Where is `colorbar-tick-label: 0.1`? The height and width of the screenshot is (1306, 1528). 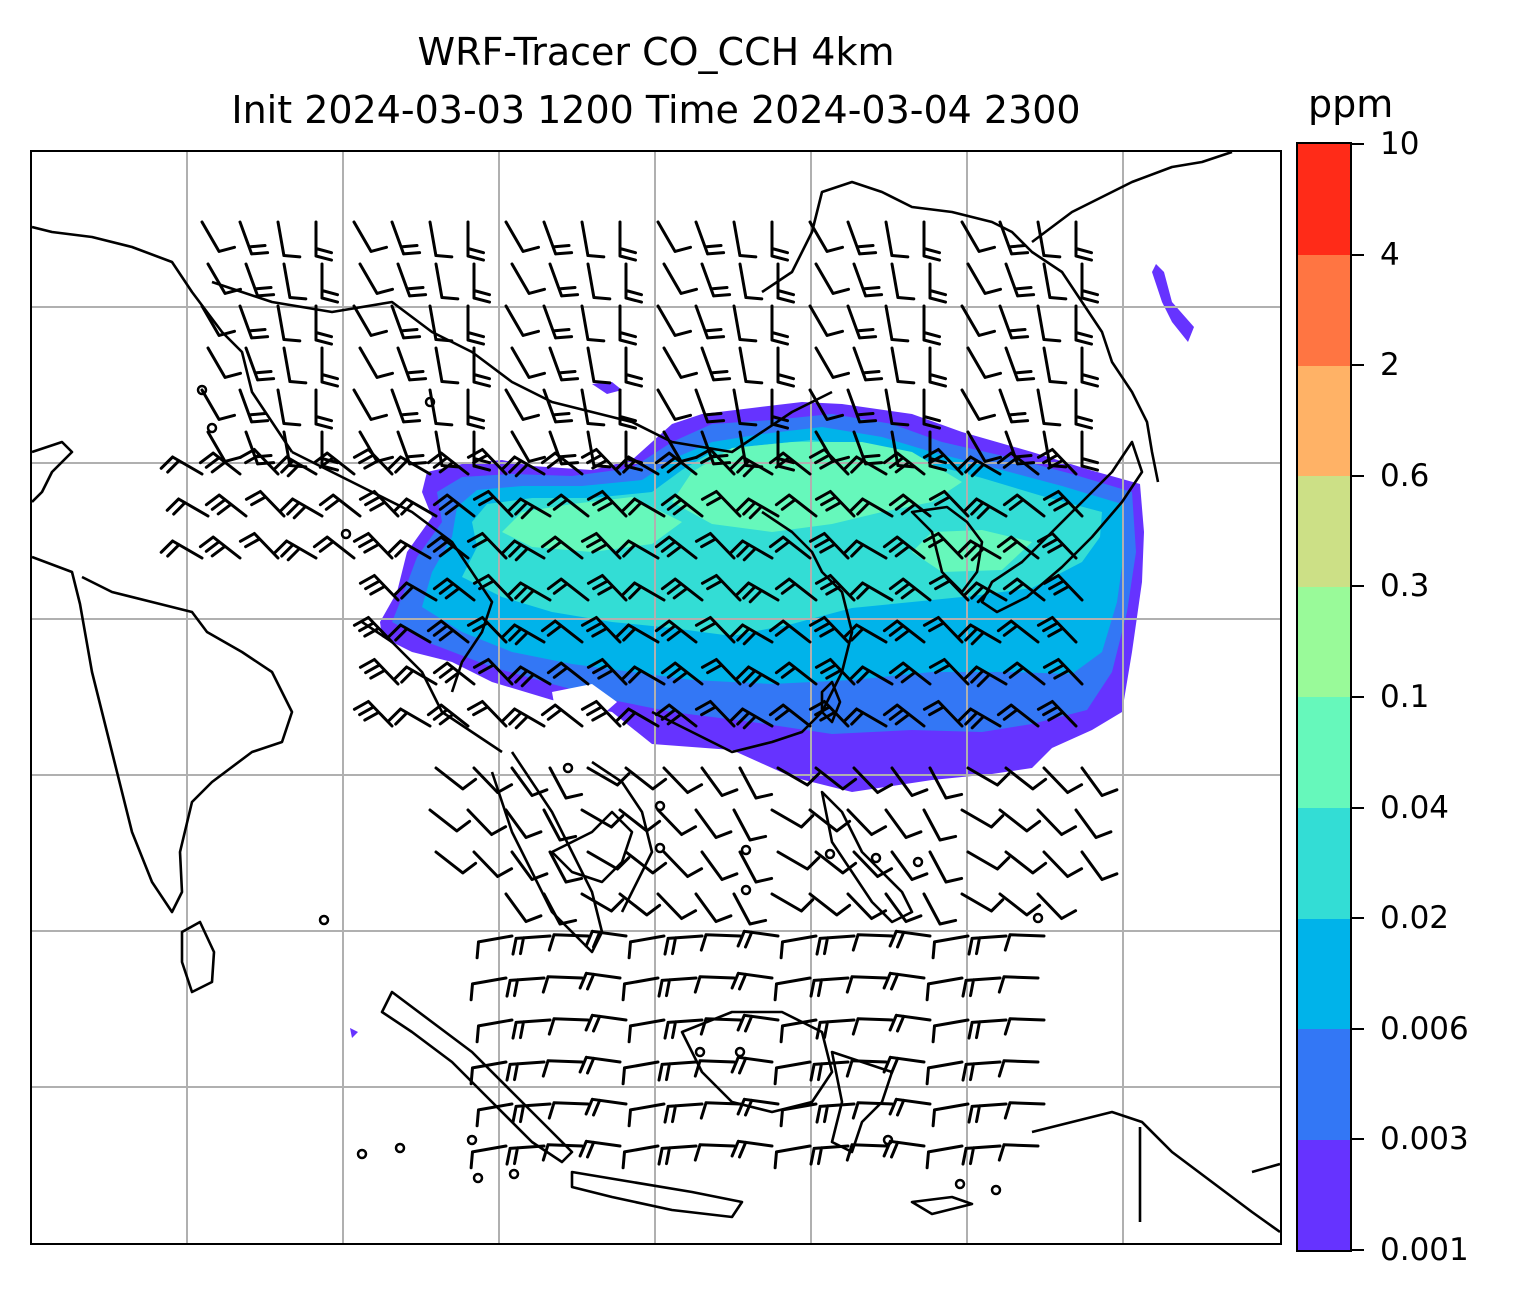 colorbar-tick-label: 0.1 is located at coordinates (1405, 697).